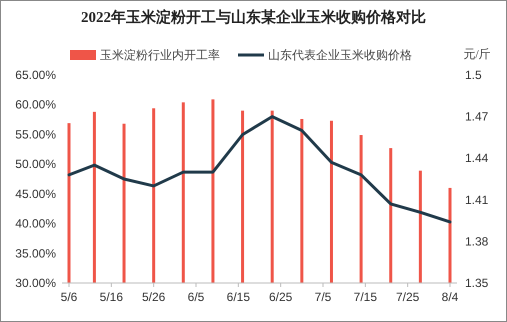 The image size is (507, 322). I want to click on y-tick-label: 50.00%, so click(35, 164).